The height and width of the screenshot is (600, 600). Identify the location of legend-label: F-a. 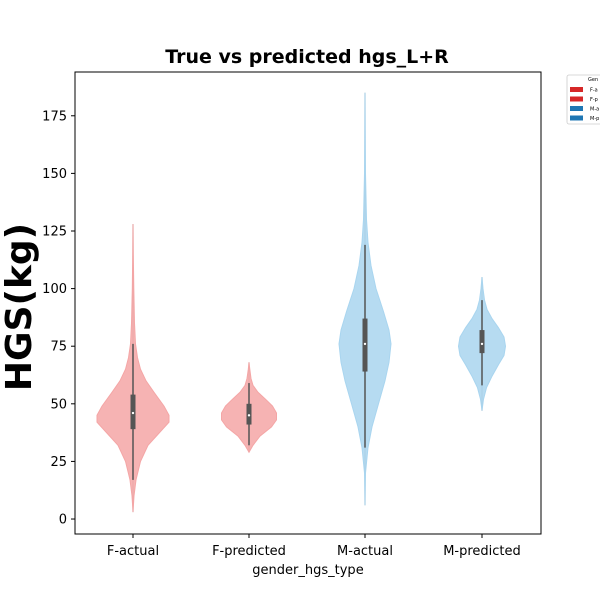
(594, 91).